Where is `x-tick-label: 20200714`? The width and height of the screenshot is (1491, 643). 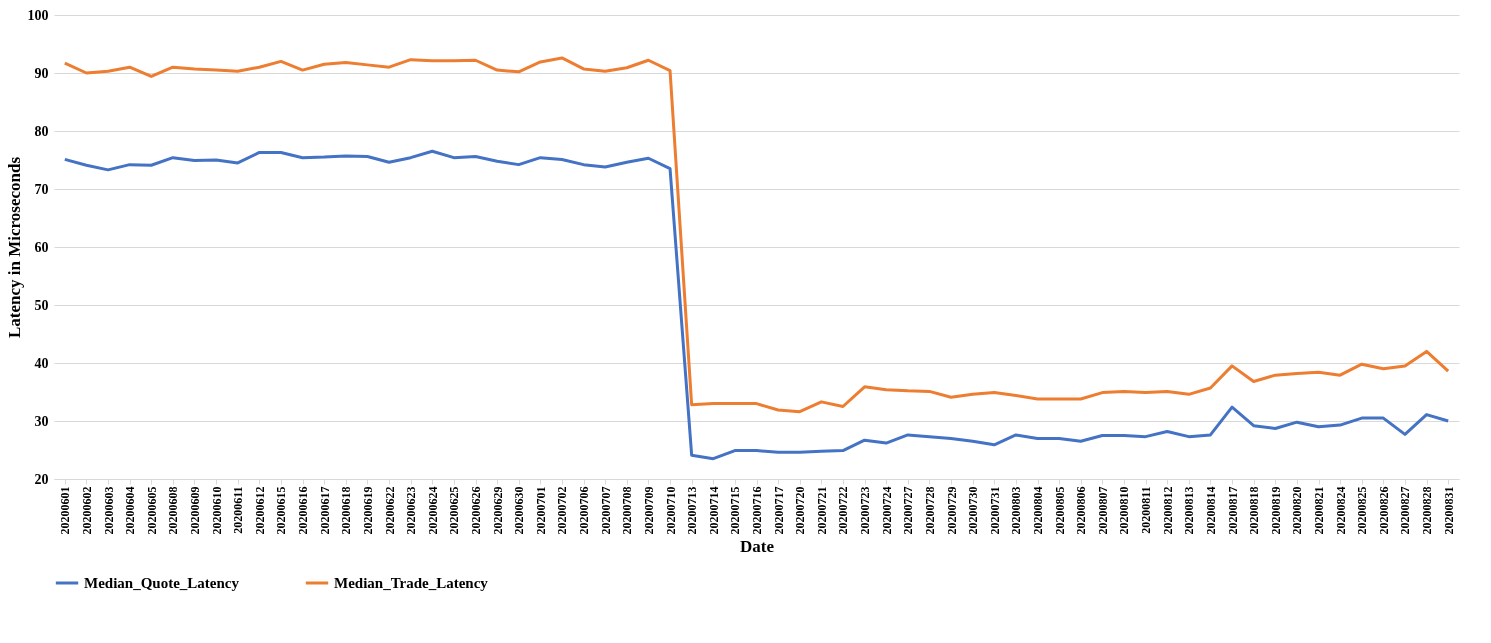
x-tick-label: 20200714 is located at coordinates (713, 510).